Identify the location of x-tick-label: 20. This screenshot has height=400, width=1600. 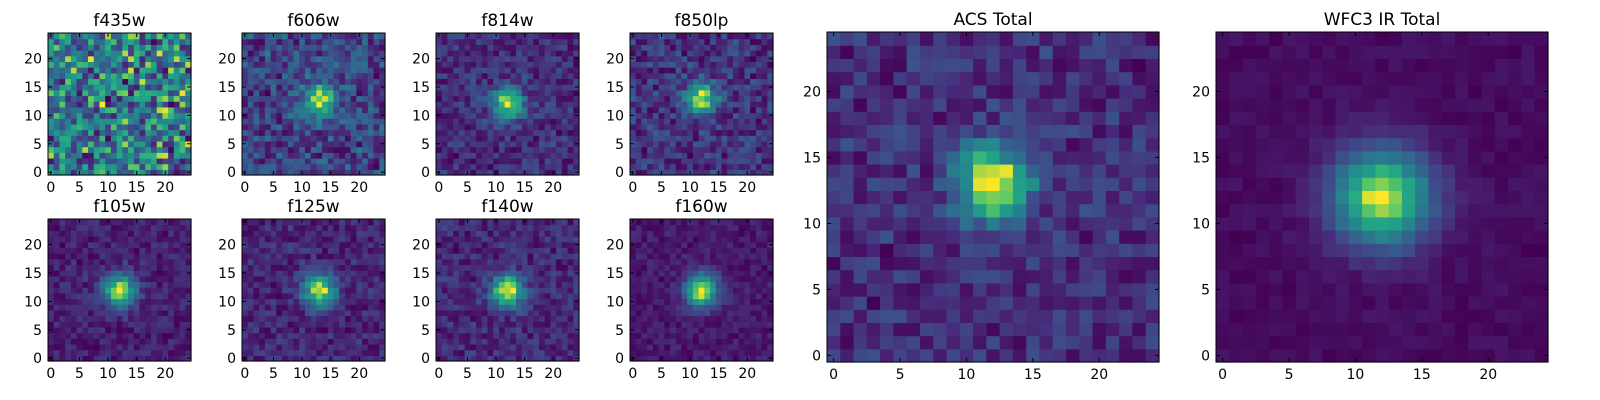
(1488, 375).